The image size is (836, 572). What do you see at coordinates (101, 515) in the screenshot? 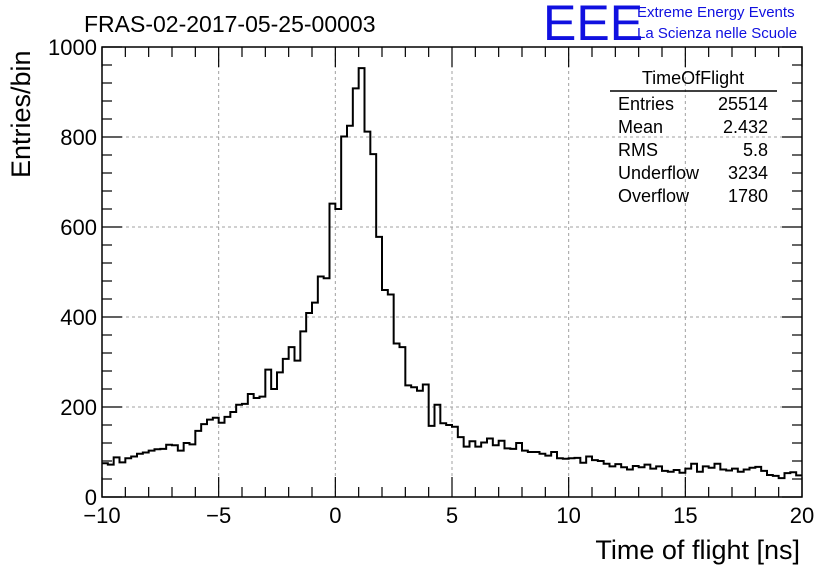
I see `x-tick-label: −10` at bounding box center [101, 515].